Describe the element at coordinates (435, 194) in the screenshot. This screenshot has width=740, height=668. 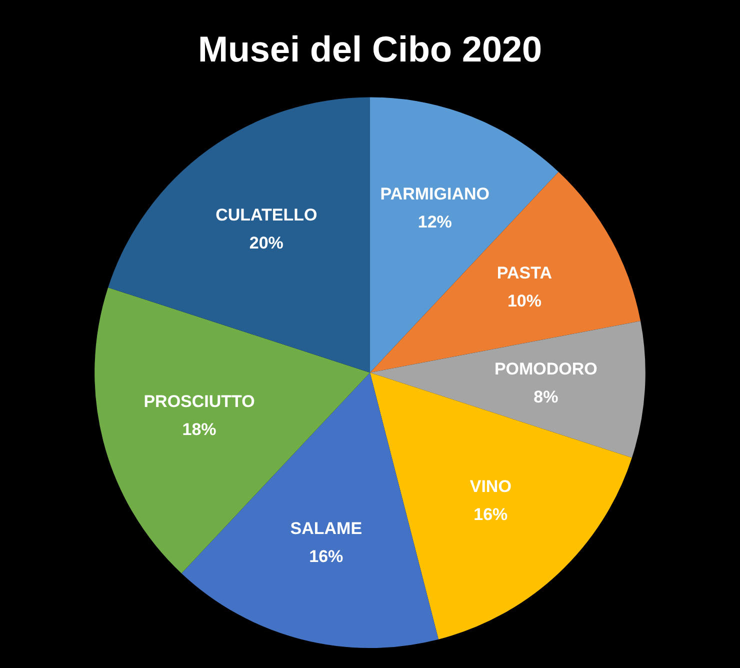
I see `slice-label: PARMIGIANO` at that location.